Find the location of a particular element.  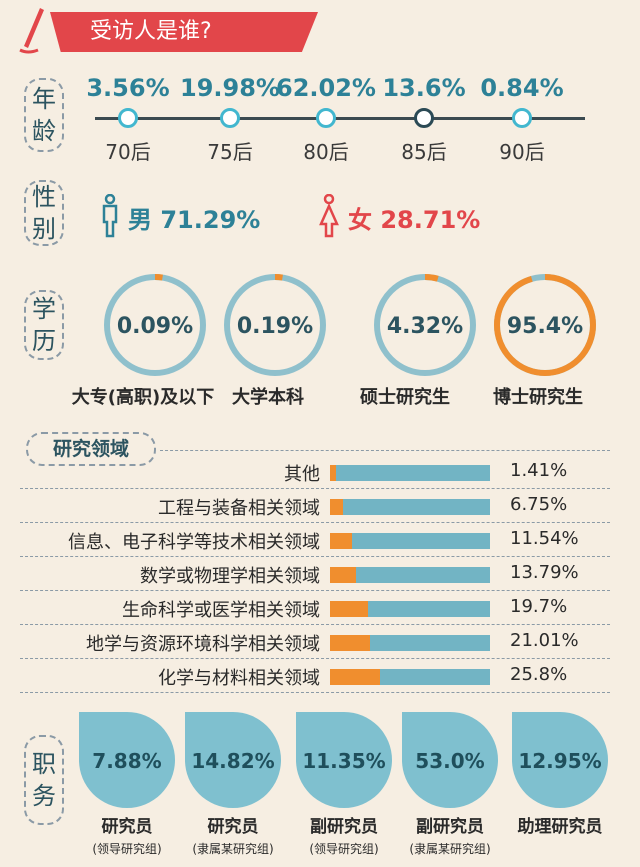

female-pct: 28.71% is located at coordinates (430, 220).